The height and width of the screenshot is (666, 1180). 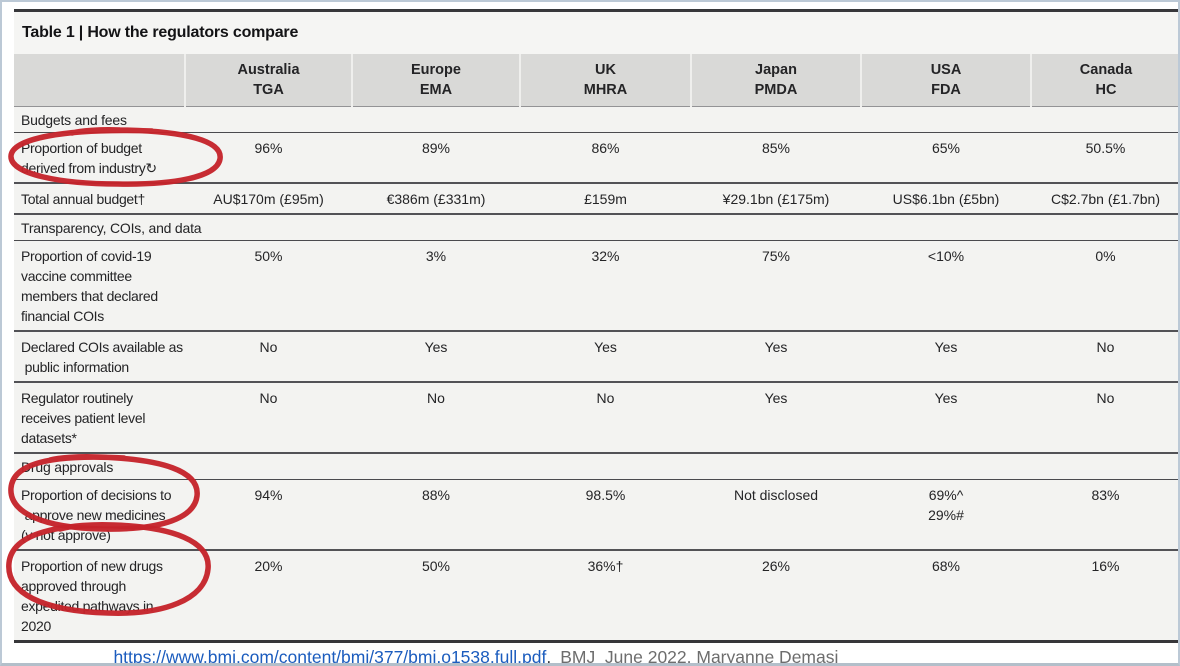 I want to click on section-heading: Drug approvals, so click(x=596, y=466).